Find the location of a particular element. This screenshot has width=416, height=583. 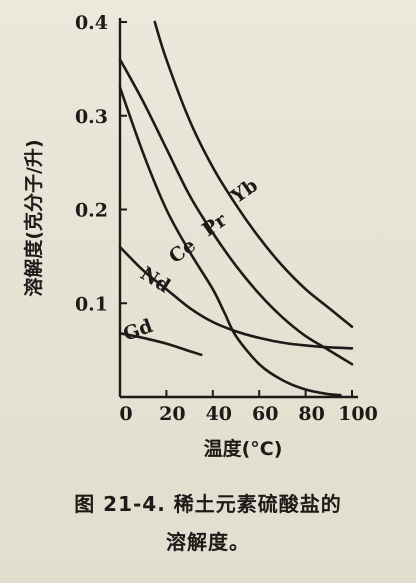

x-tick-label: 100 is located at coordinates (358, 414).